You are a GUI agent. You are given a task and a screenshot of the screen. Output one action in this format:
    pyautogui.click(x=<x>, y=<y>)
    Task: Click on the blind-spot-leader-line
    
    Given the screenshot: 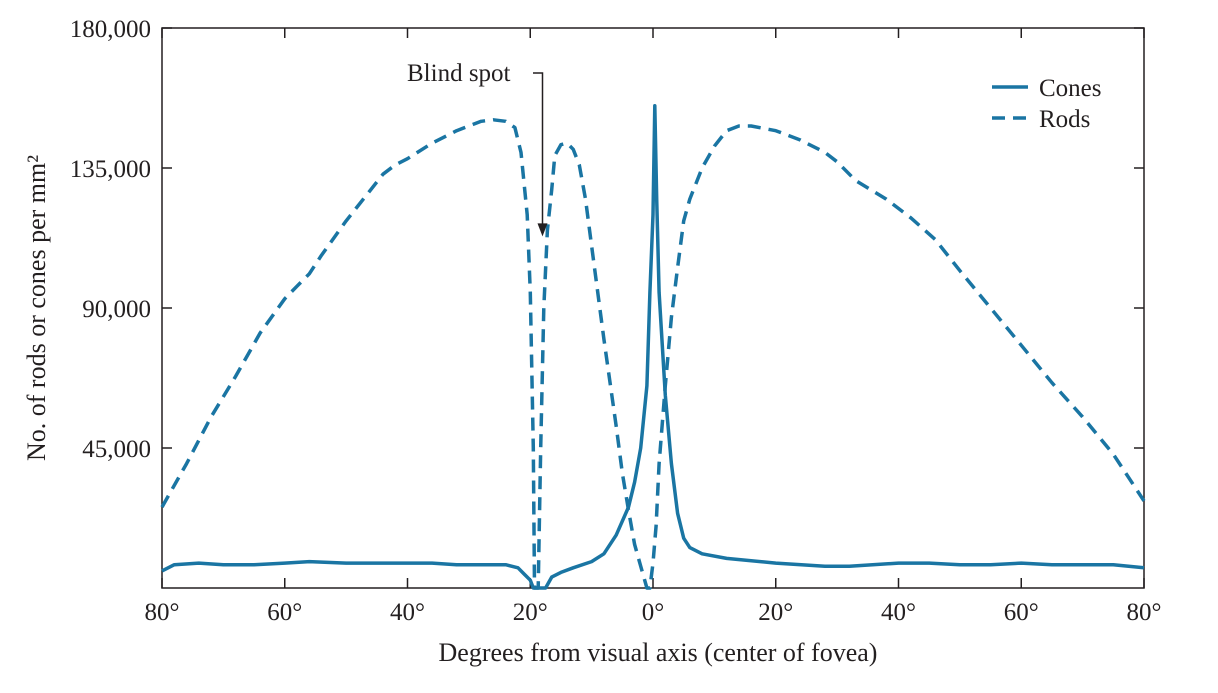 What is the action you would take?
    pyautogui.click(x=538, y=148)
    